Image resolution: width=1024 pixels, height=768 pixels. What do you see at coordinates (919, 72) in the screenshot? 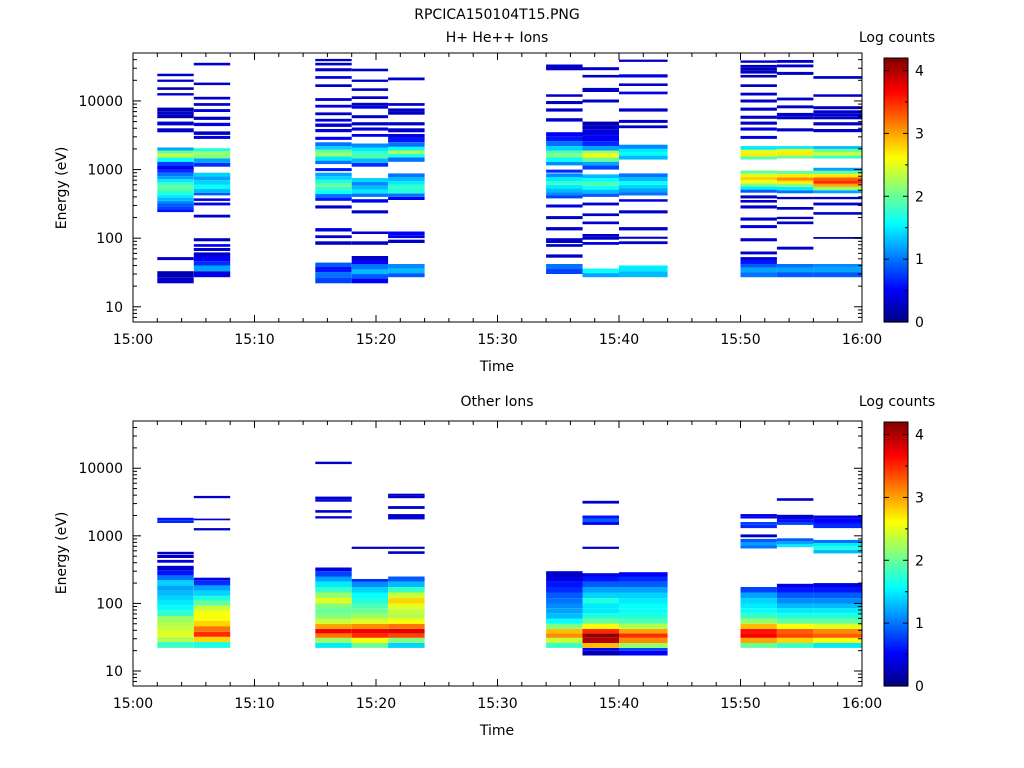
I see `colorbar-tick-label: 4` at bounding box center [919, 72].